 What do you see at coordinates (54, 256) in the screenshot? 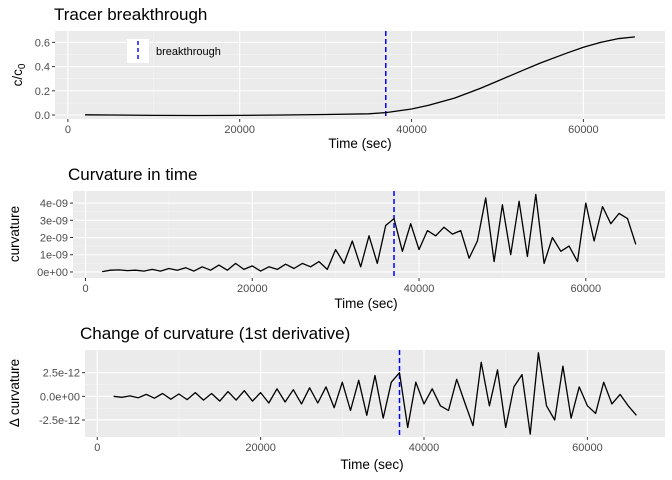
I see `y-tick-label: 1e-09` at bounding box center [54, 256].